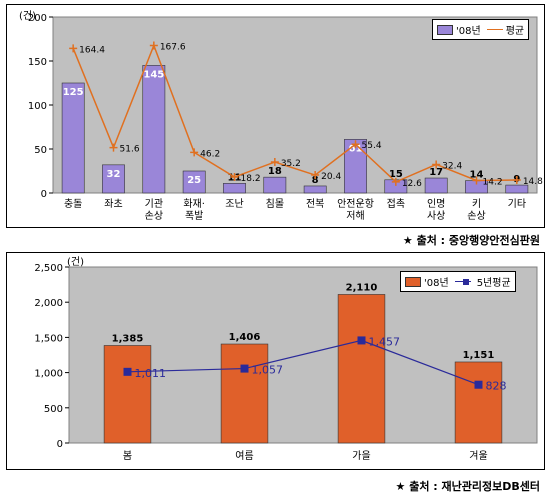  I want to click on x-tick-label-1-8: 접촉, so click(396, 204).